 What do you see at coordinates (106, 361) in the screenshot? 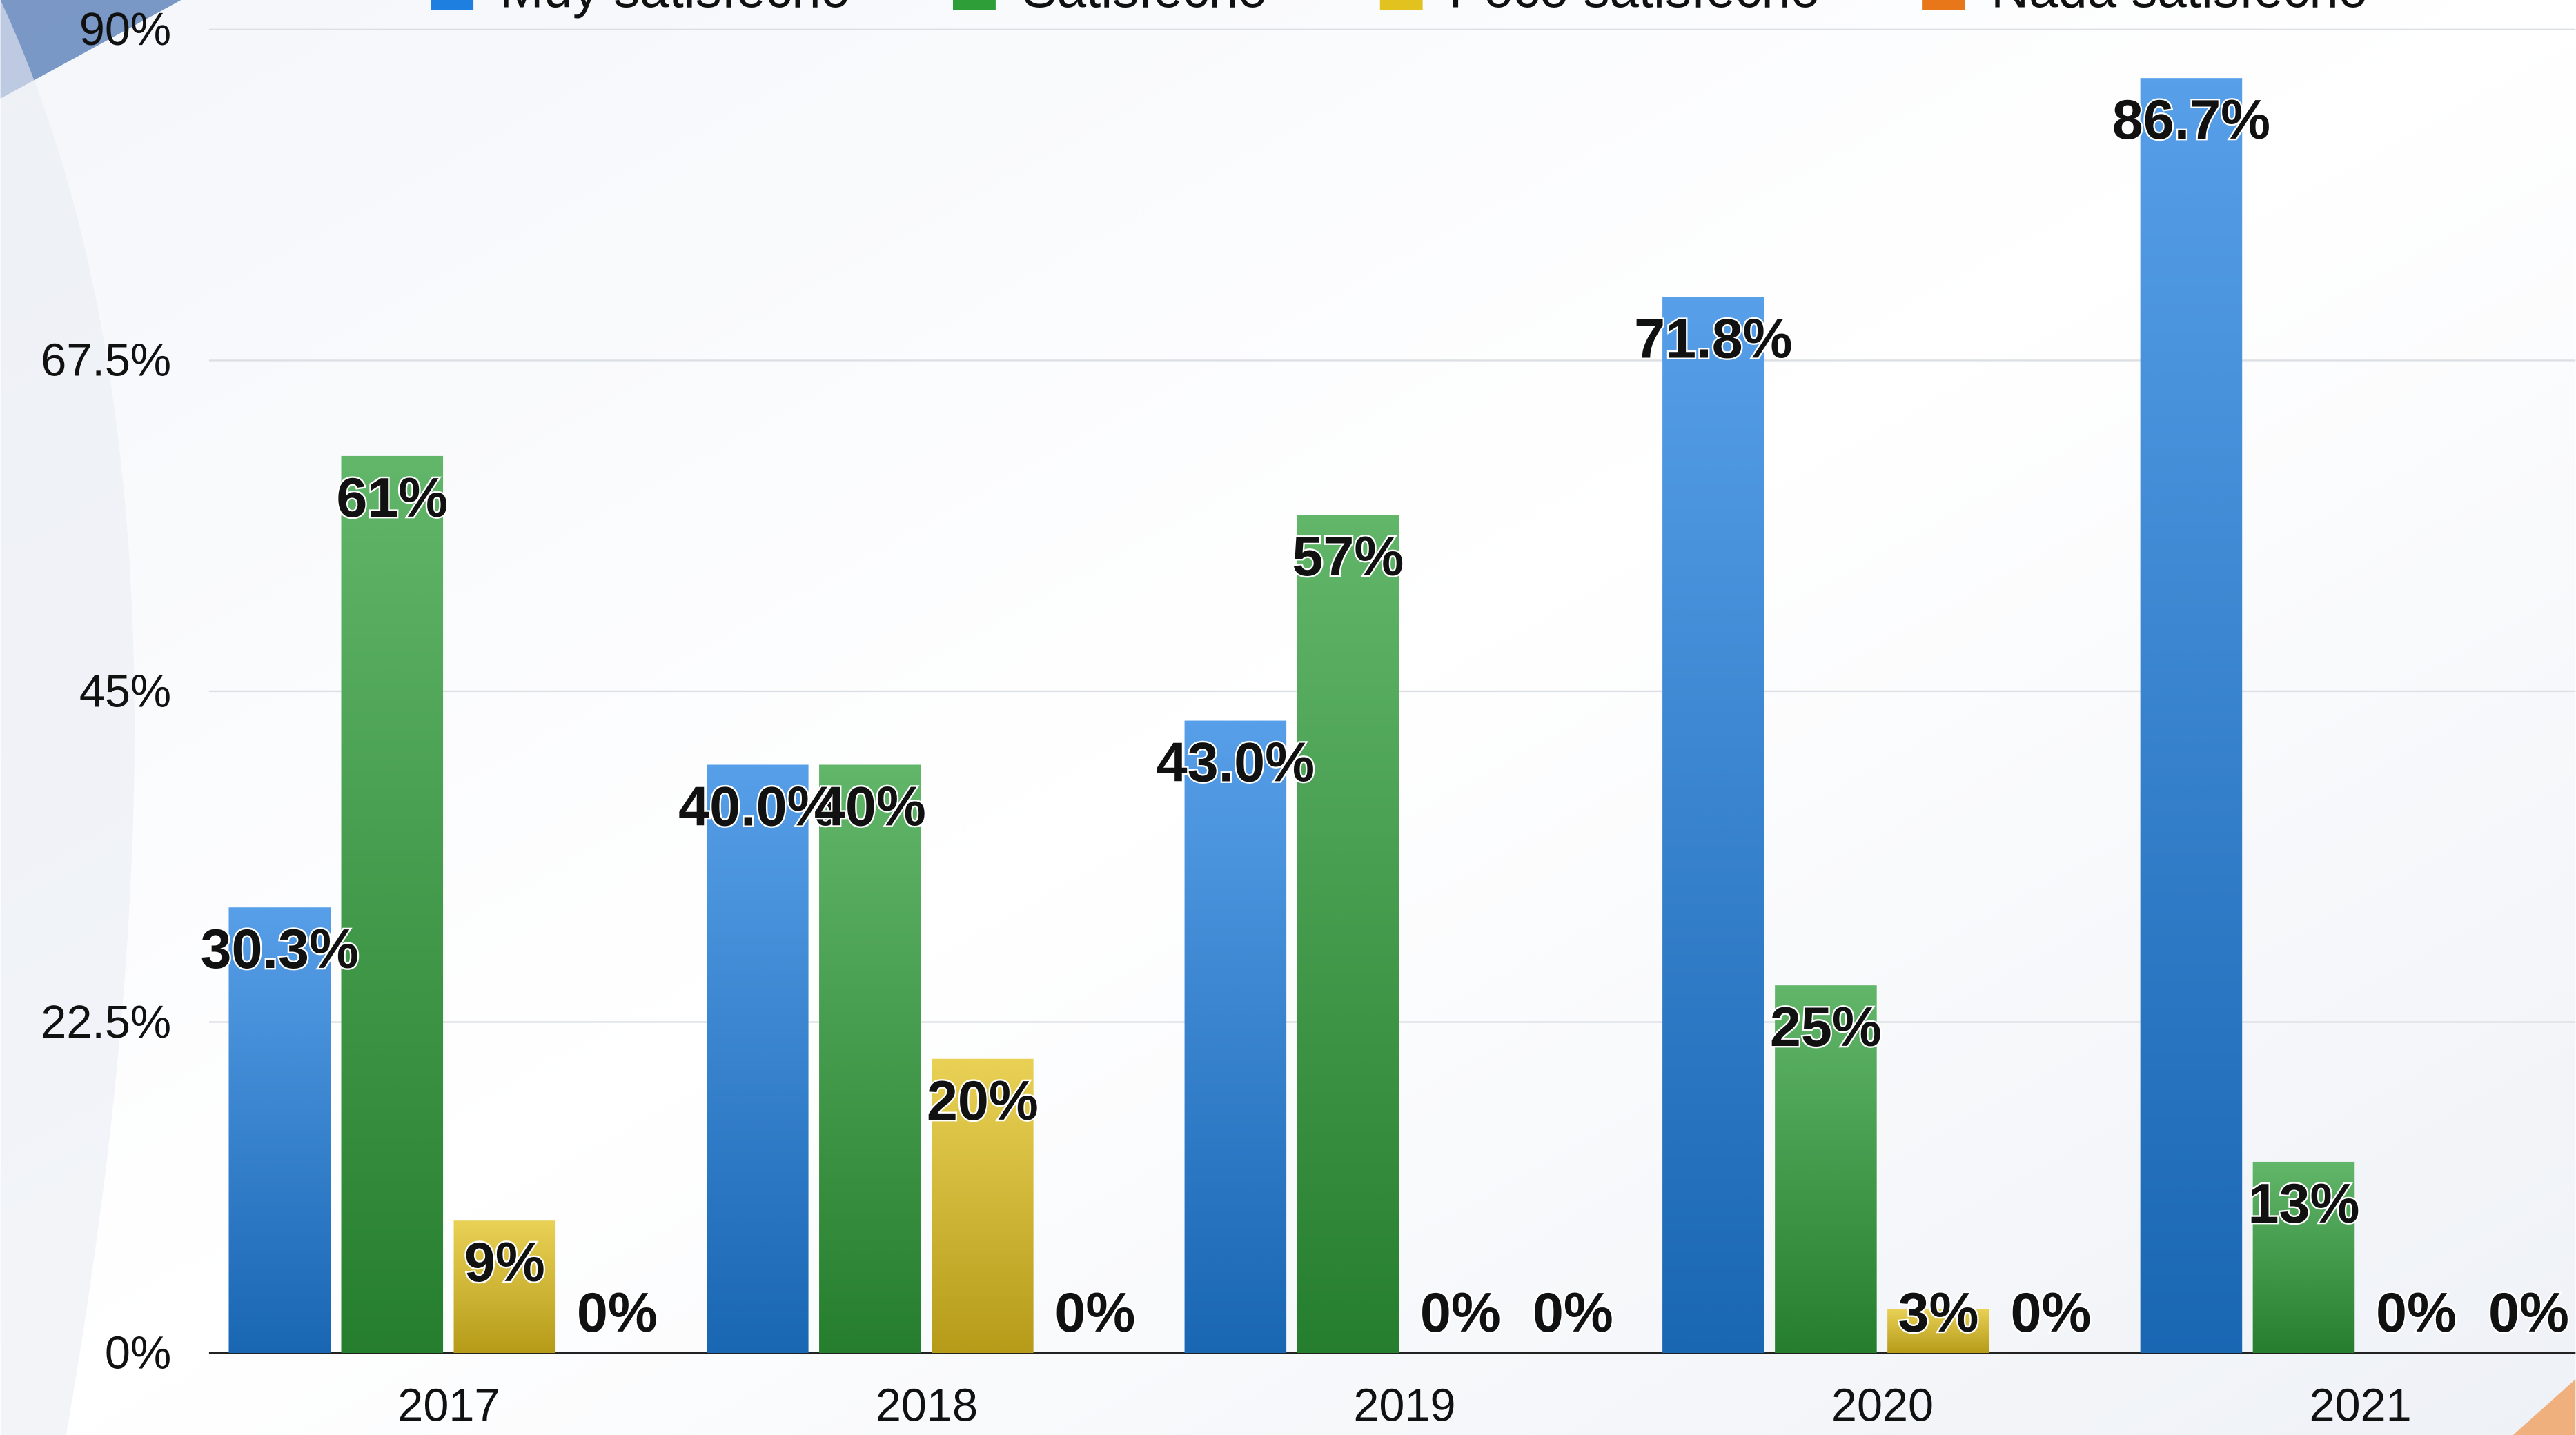
I see `y-tick-label: 67.5%` at bounding box center [106, 361].